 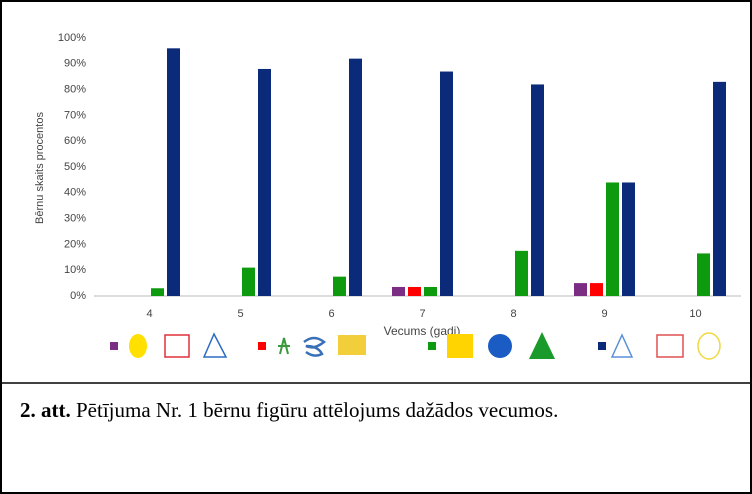 I want to click on x-tick-label: 5, so click(x=240, y=314).